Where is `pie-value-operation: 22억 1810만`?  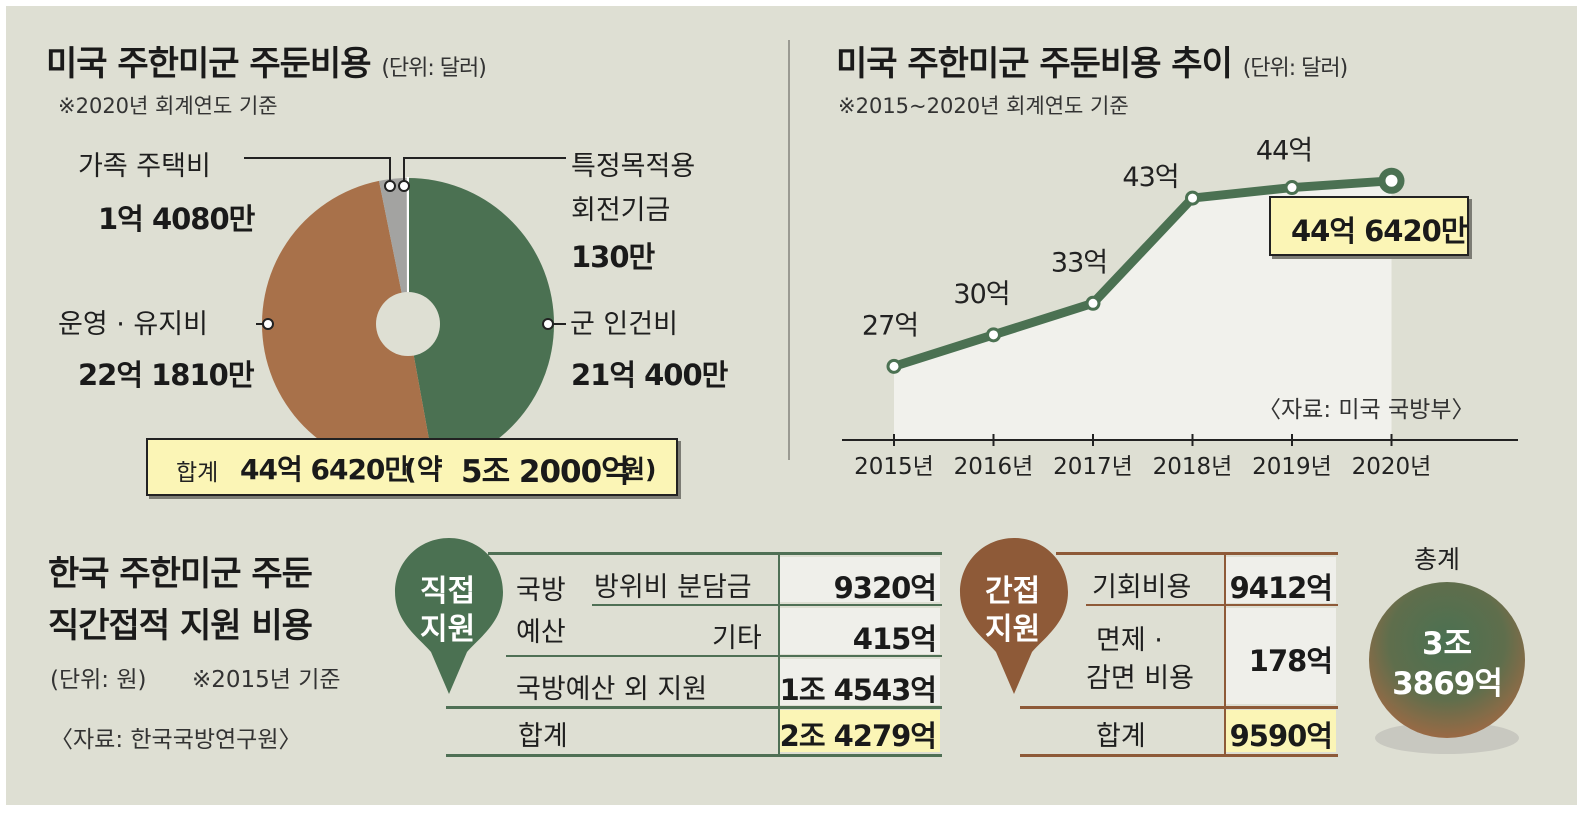 pie-value-operation: 22억 1810만 is located at coordinates (166, 375).